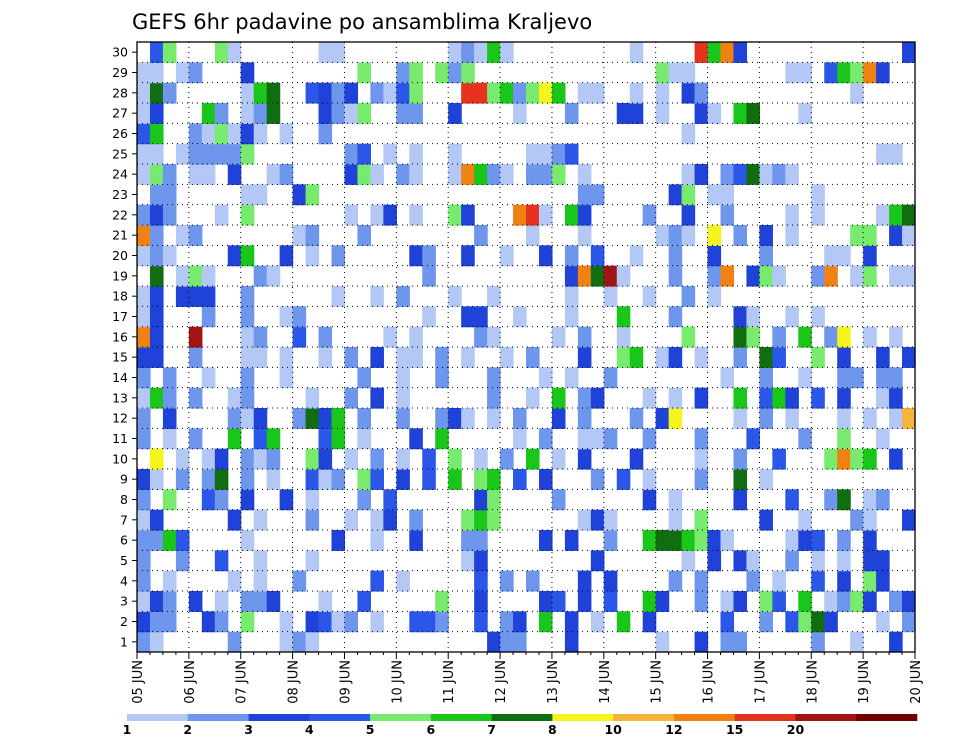 The image size is (960, 742). I want to click on y-tick-label: 21, so click(120, 235).